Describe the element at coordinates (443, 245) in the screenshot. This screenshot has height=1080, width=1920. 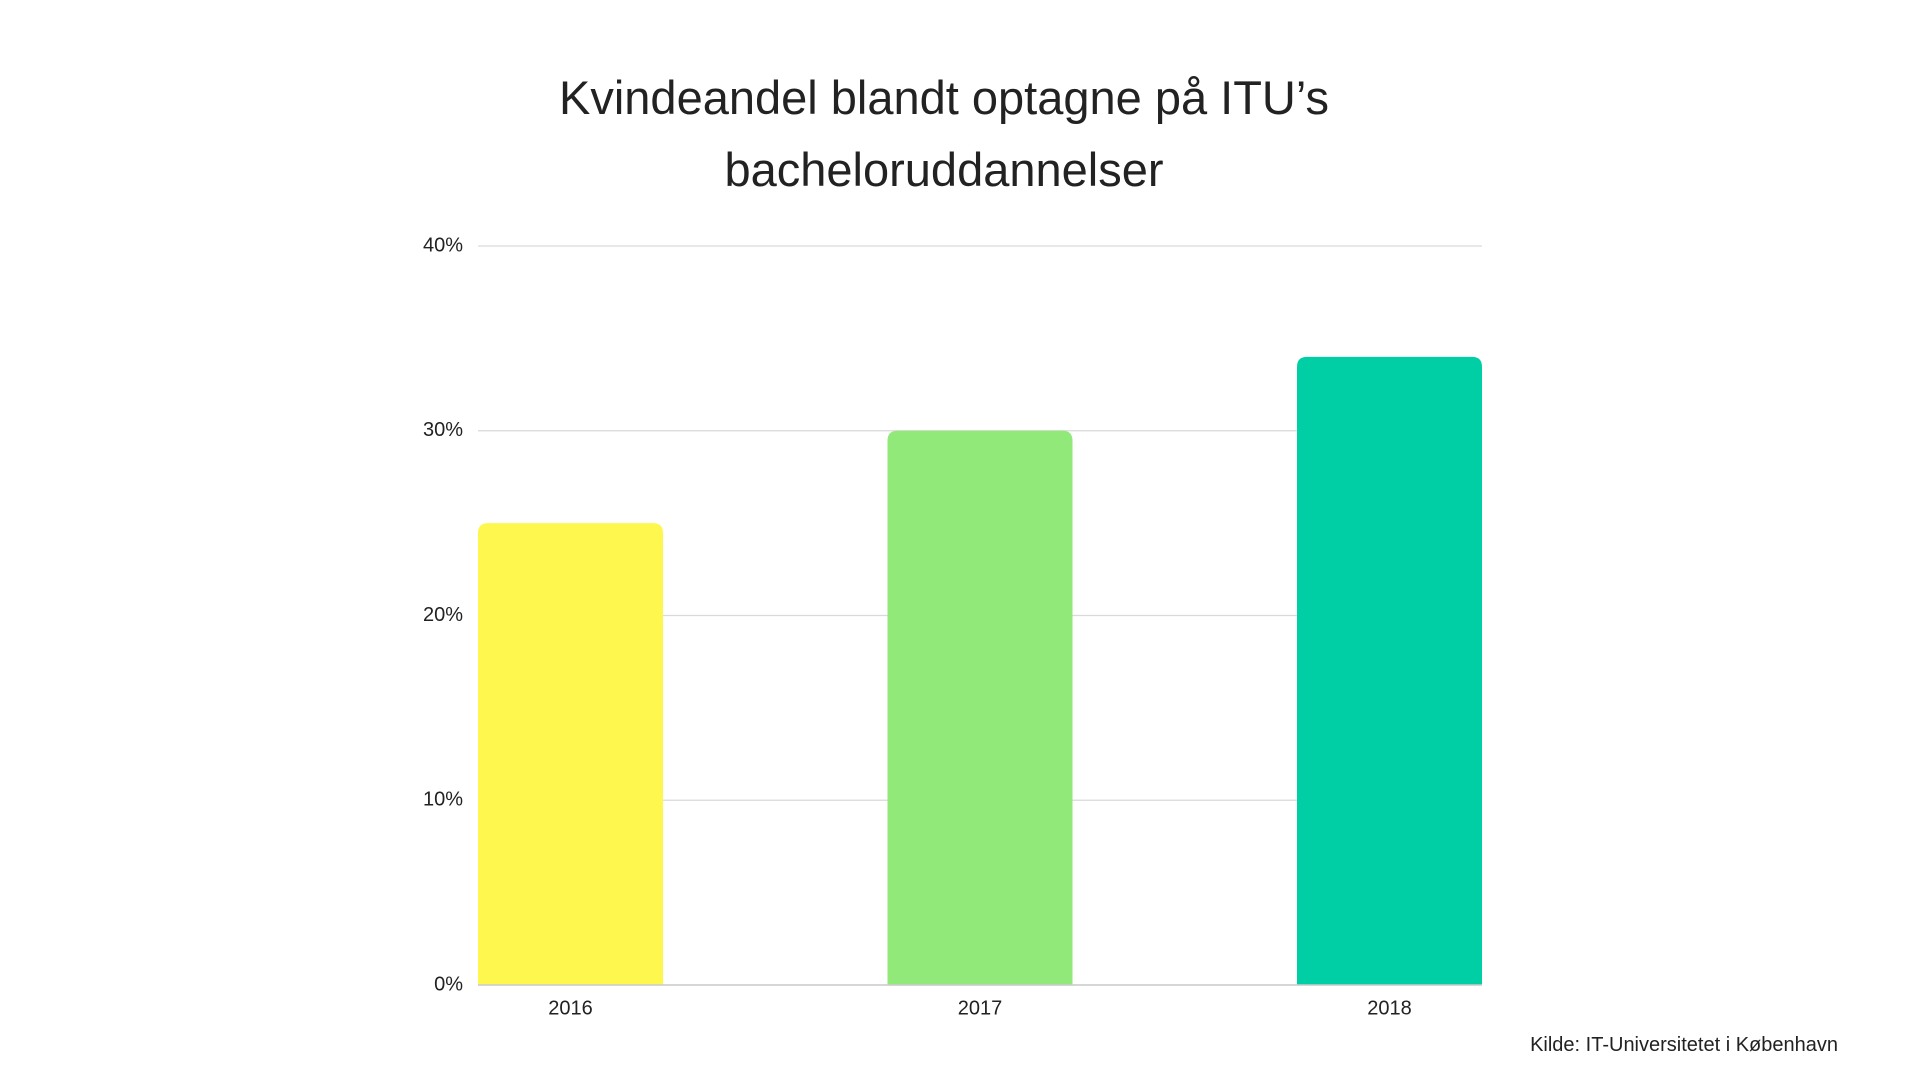
I see `y-tick-label: 40%` at that location.